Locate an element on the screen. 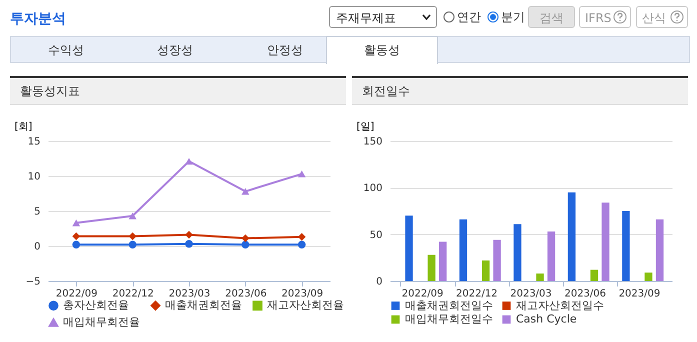  legend-label: 매출채권회전일수 is located at coordinates (449, 305).